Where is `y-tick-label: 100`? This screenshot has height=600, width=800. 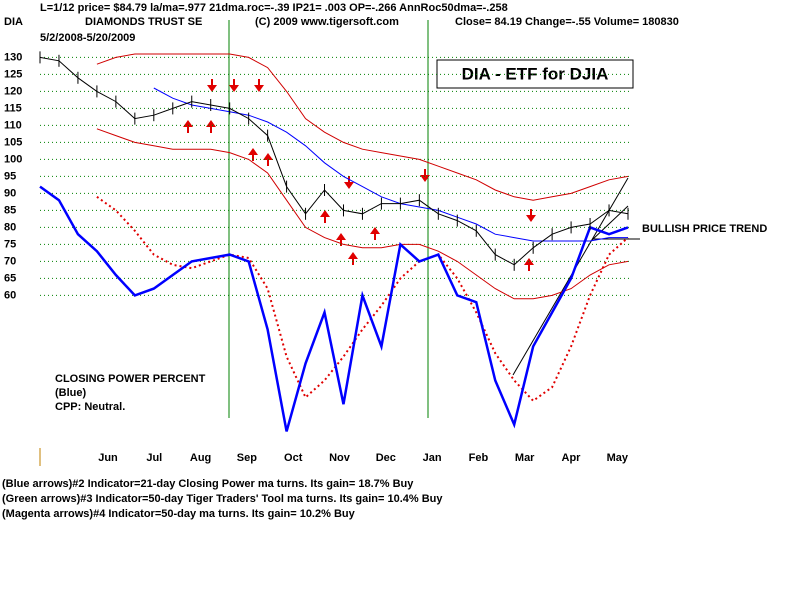
y-tick-label: 100 is located at coordinates (13, 159).